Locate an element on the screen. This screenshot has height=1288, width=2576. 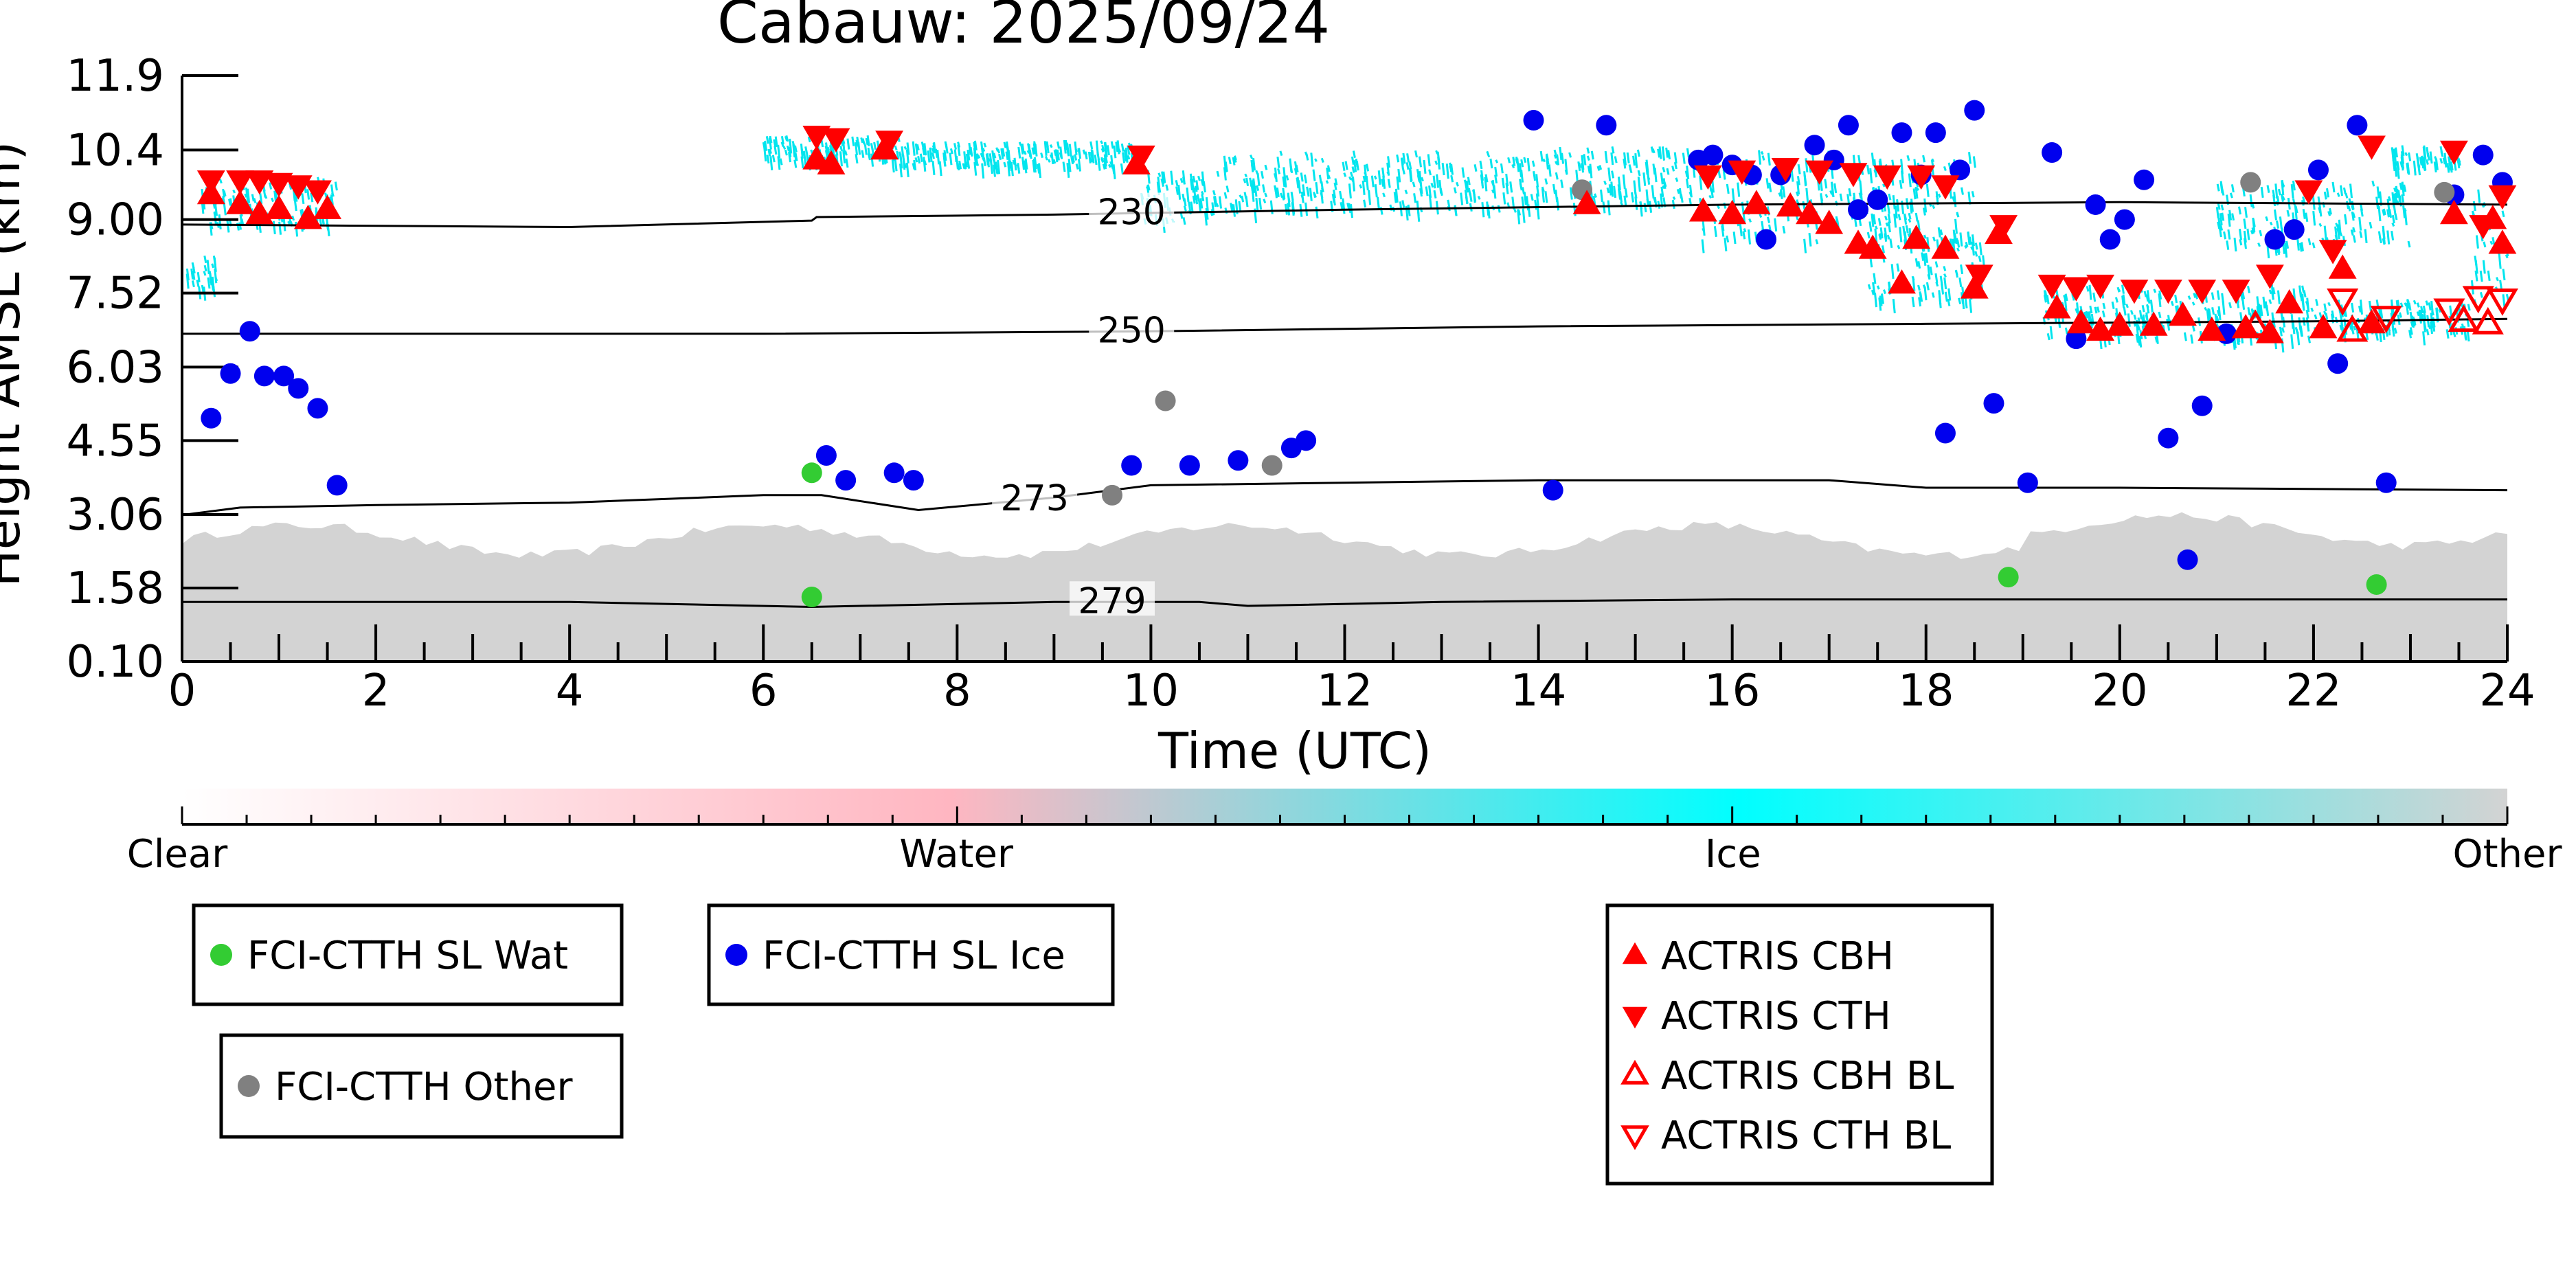
colorbar-label: Other is located at coordinates (2507, 854).